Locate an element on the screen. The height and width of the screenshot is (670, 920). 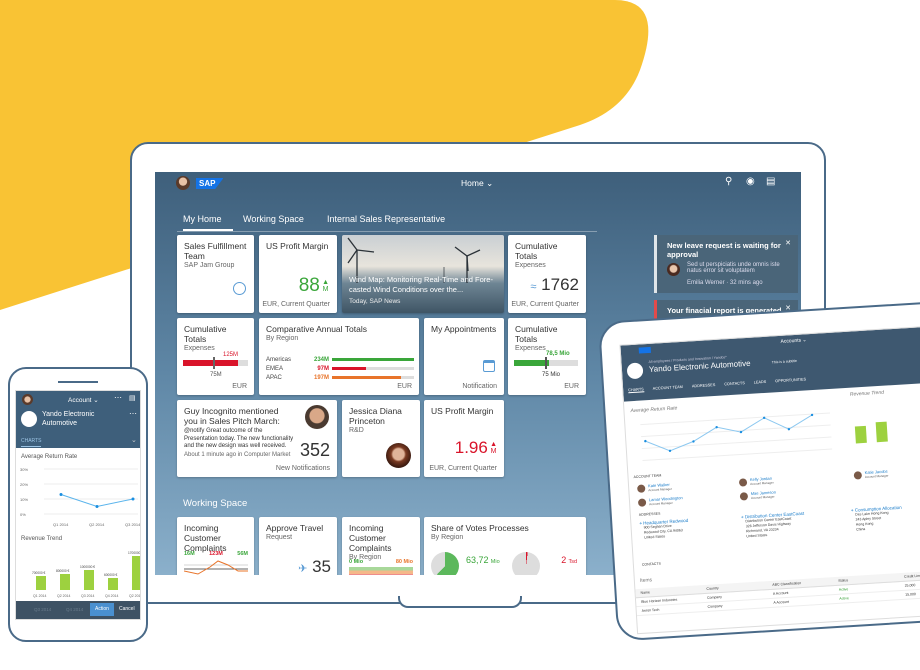
trend-up-icon: ▲ M is located at coordinates (493, 448).